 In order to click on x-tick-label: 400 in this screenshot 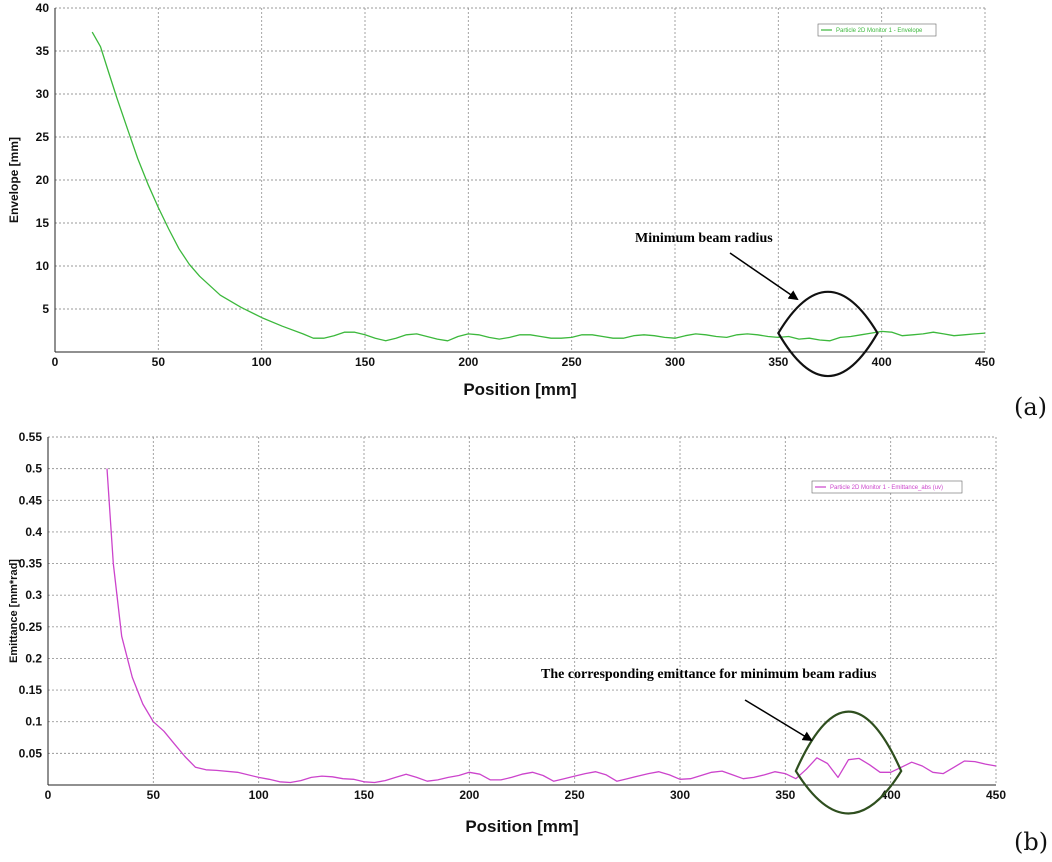, I will do `click(882, 362)`.